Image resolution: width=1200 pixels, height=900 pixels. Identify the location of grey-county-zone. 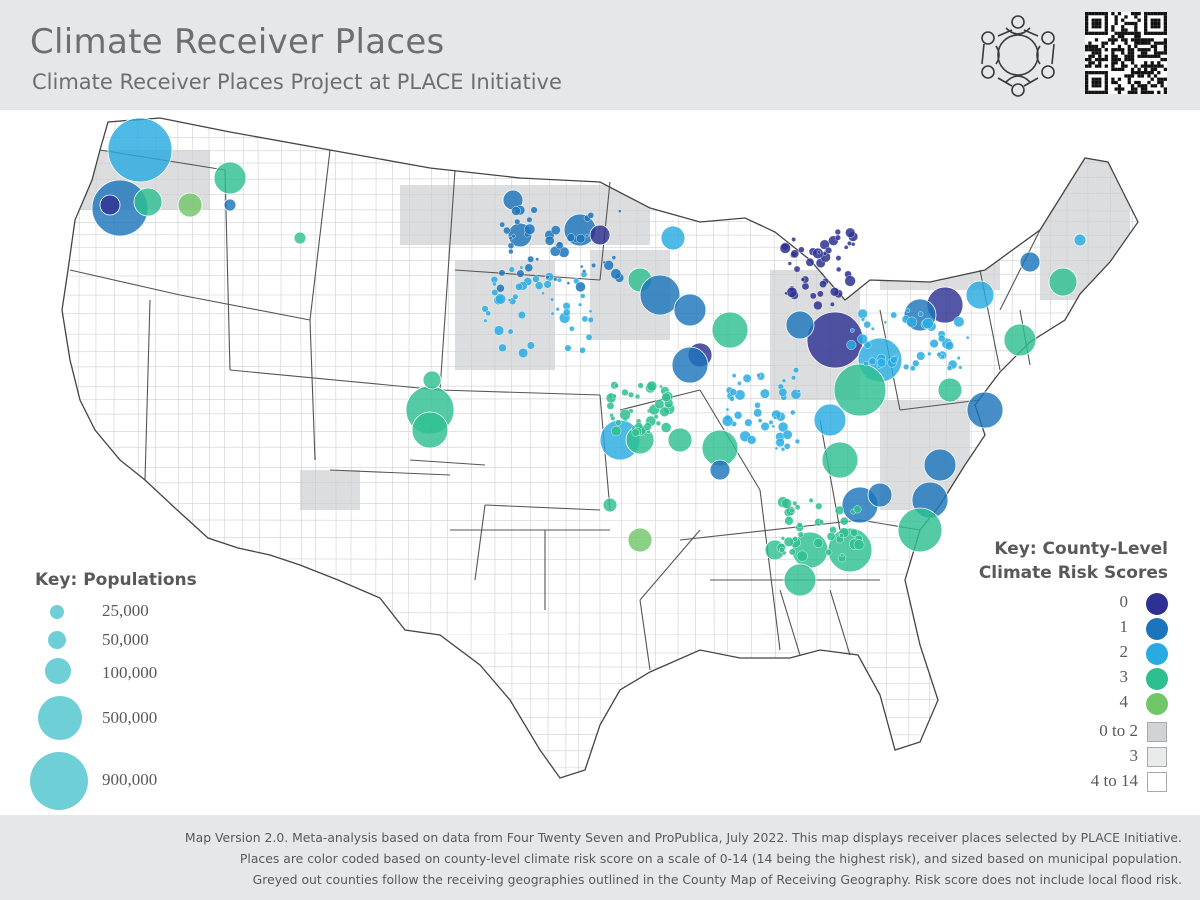
(940, 235).